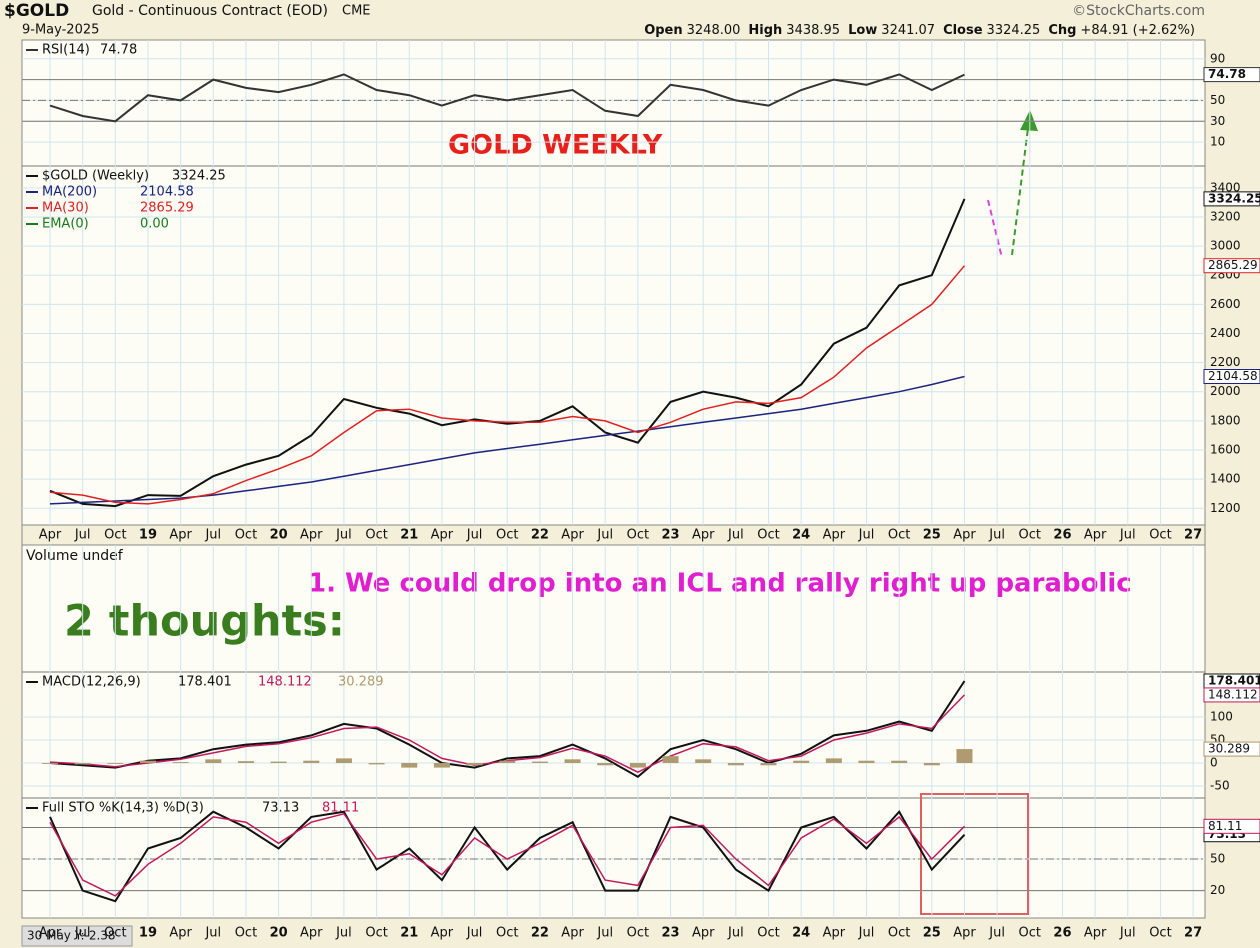 This screenshot has width=1260, height=948. Describe the element at coordinates (1217, 58) in the screenshot. I see `y-tick-label: 90` at that location.